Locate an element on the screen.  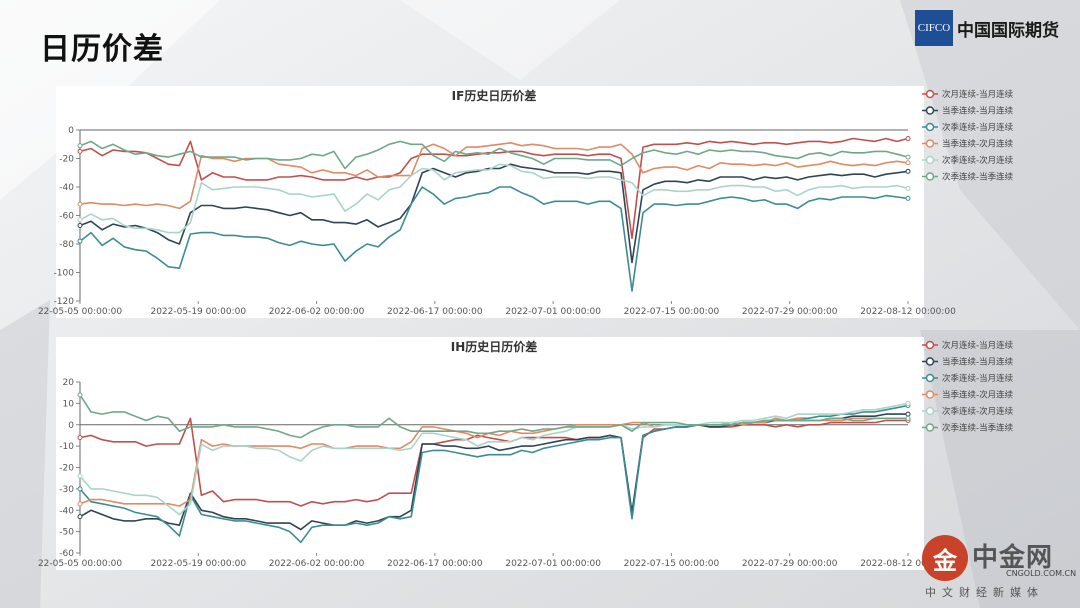
watermark-subtitle: 中文财经新媒体 is located at coordinates (984, 592).